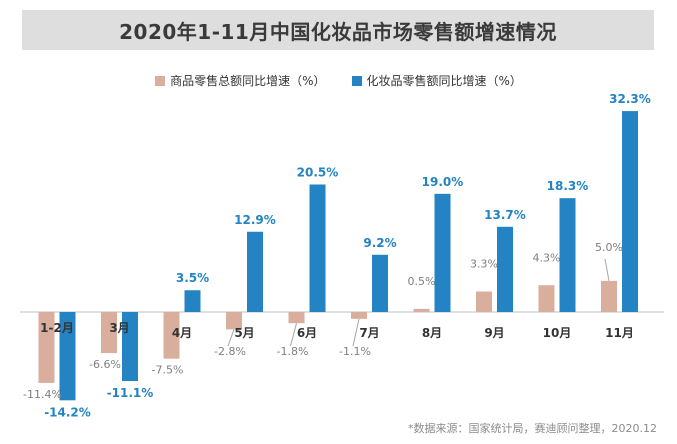  I want to click on data-label-cosmetics-3: 3.5%, so click(192, 278).